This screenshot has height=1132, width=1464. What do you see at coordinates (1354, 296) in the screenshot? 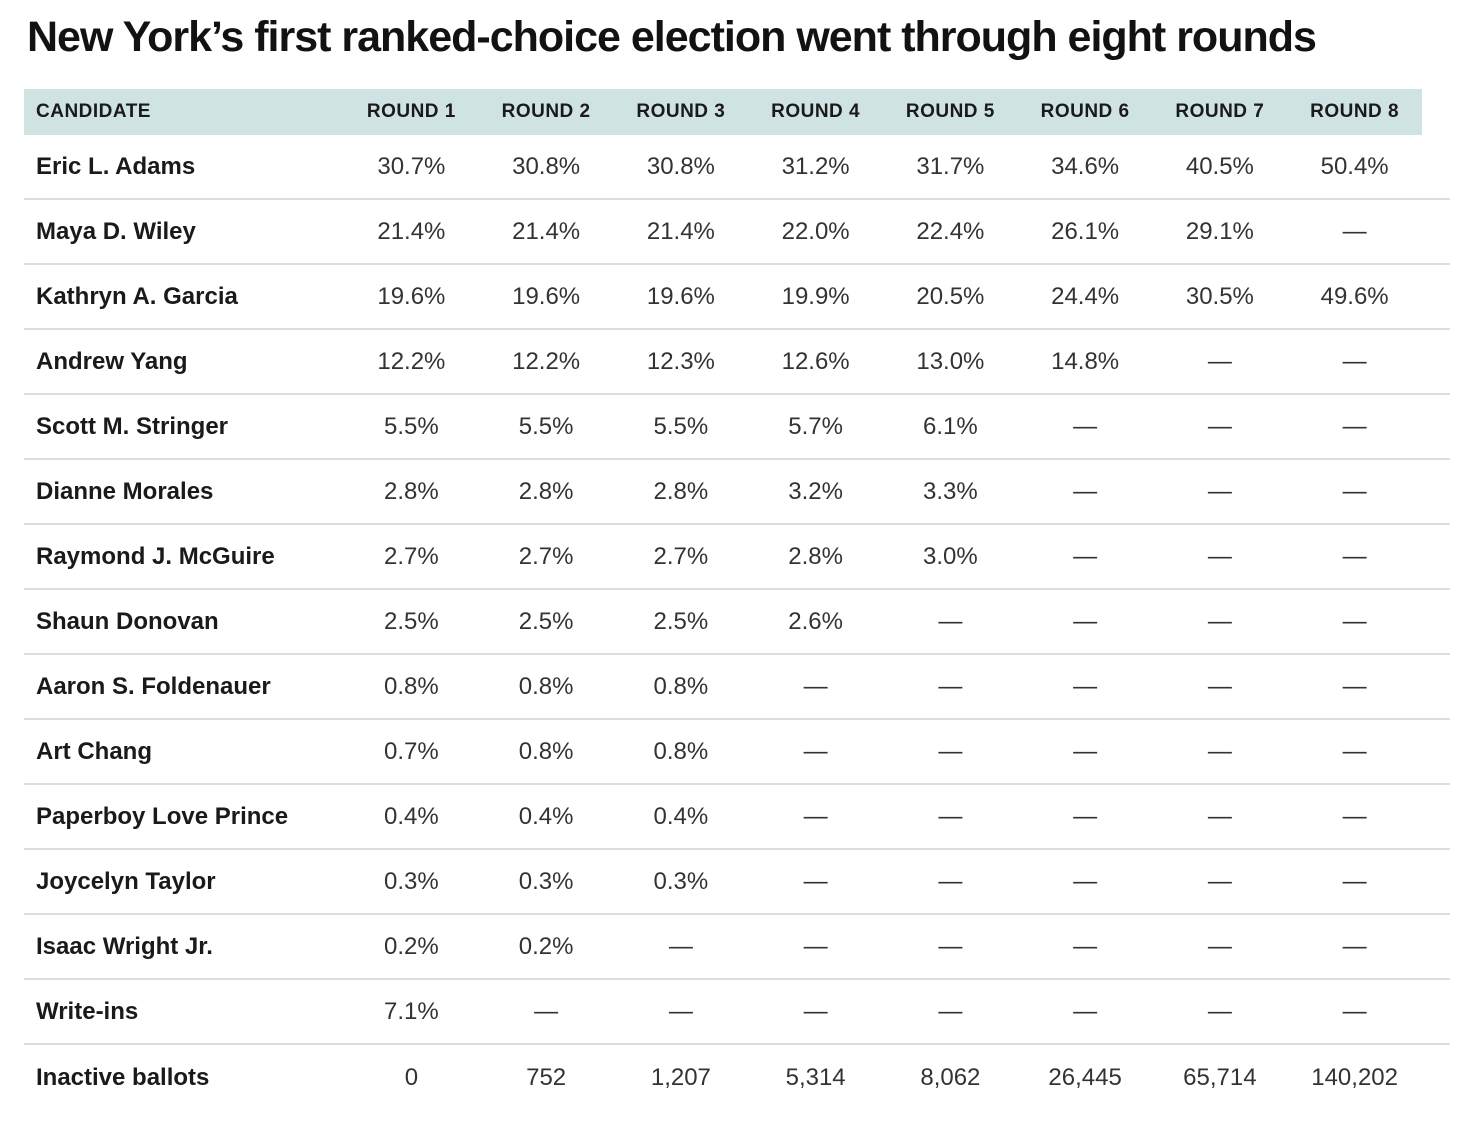
I see `round-value: 49.6%` at bounding box center [1354, 296].